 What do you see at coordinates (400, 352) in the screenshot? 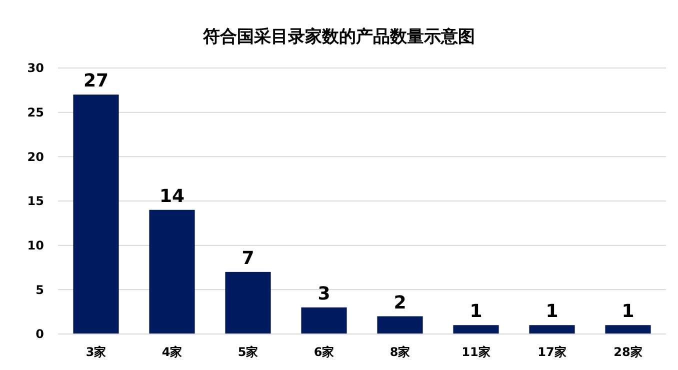
I see `x-tick-label: 8家` at bounding box center [400, 352].